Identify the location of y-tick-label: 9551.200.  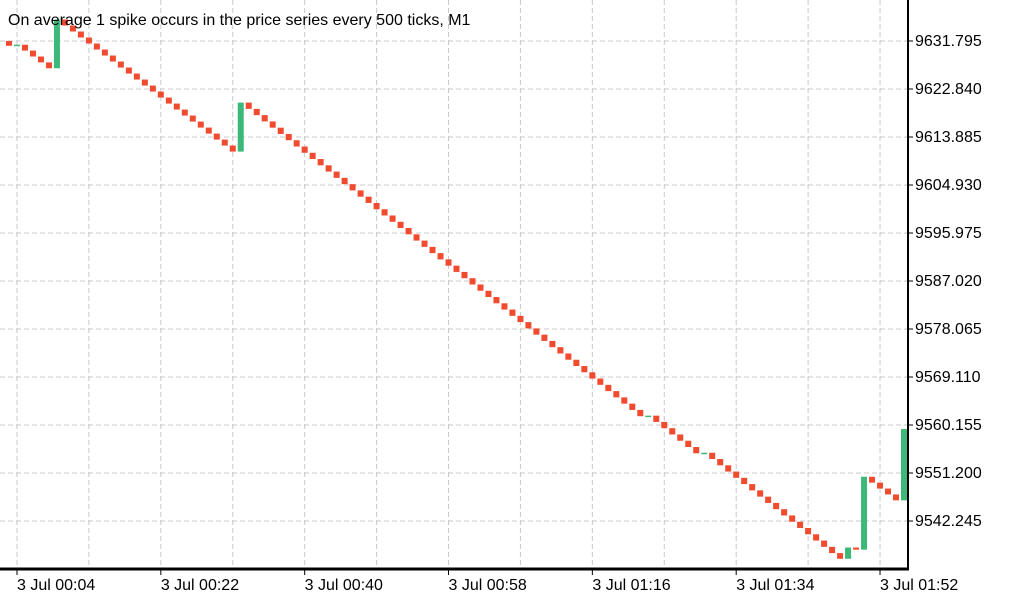
(948, 473).